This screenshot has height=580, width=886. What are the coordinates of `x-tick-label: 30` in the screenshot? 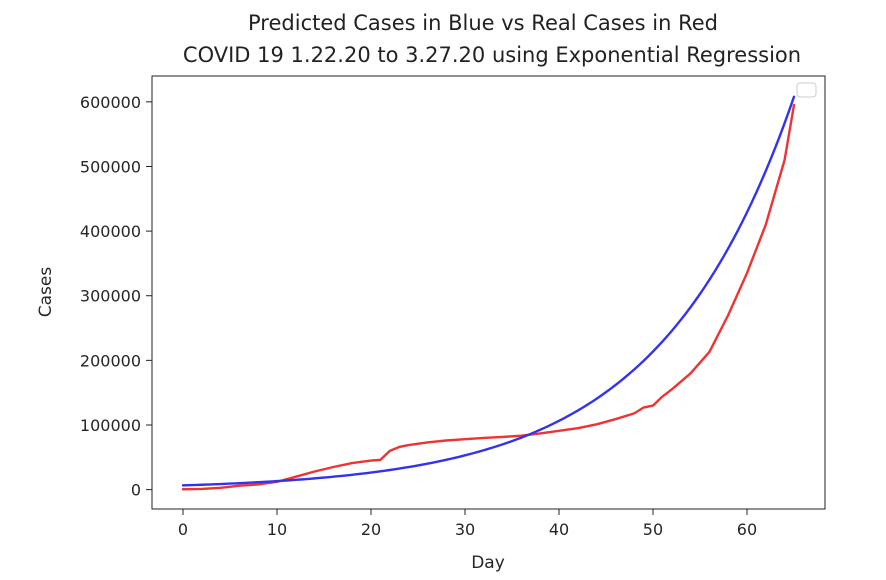 It's located at (465, 529).